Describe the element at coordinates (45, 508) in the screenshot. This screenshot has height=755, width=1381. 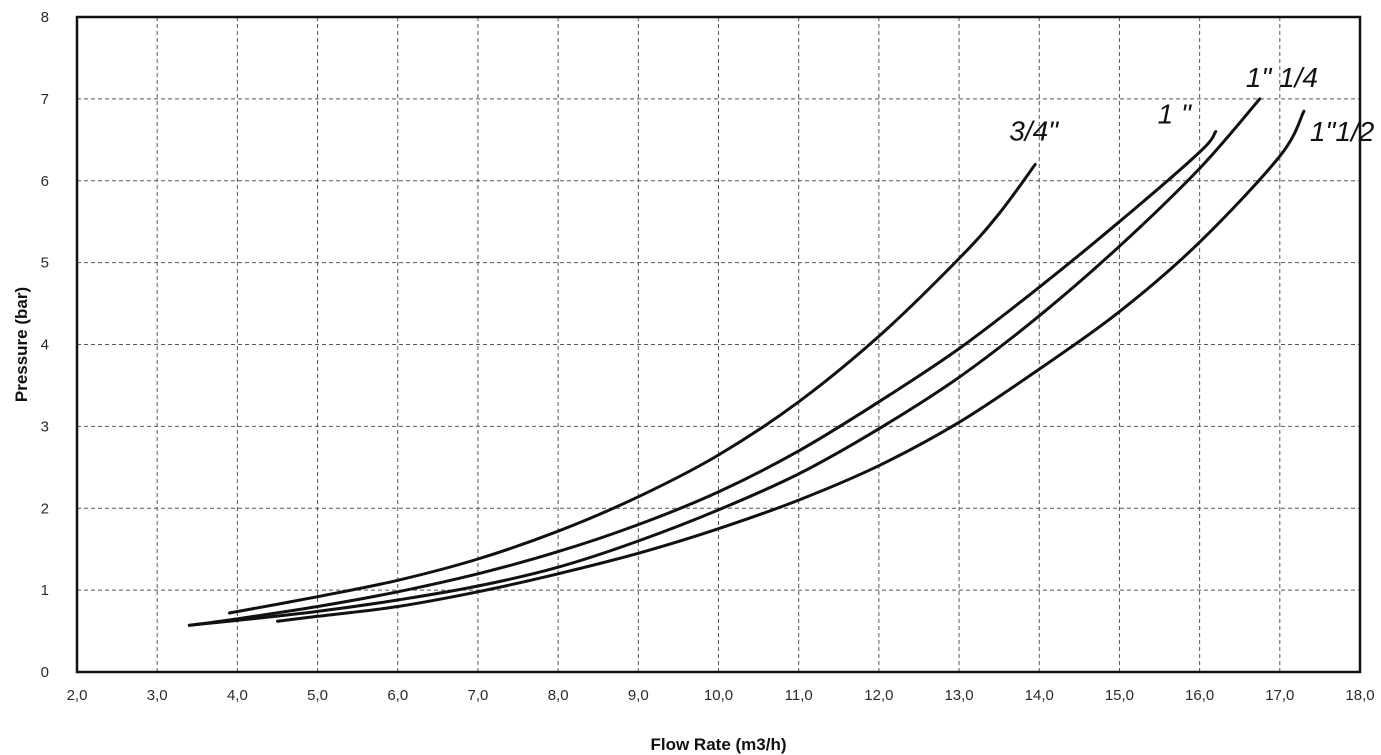
I see `y-tick-label: 2` at that location.